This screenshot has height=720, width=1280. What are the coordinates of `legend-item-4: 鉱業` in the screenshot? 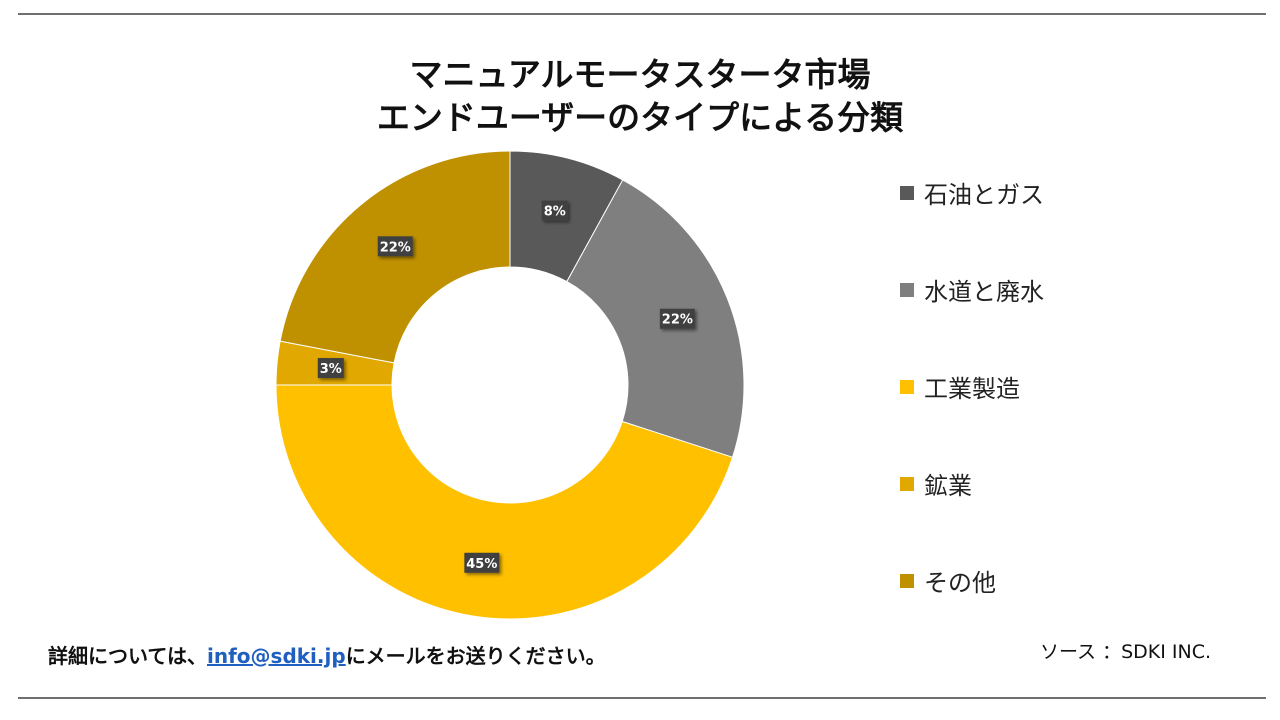 It's located at (936, 483).